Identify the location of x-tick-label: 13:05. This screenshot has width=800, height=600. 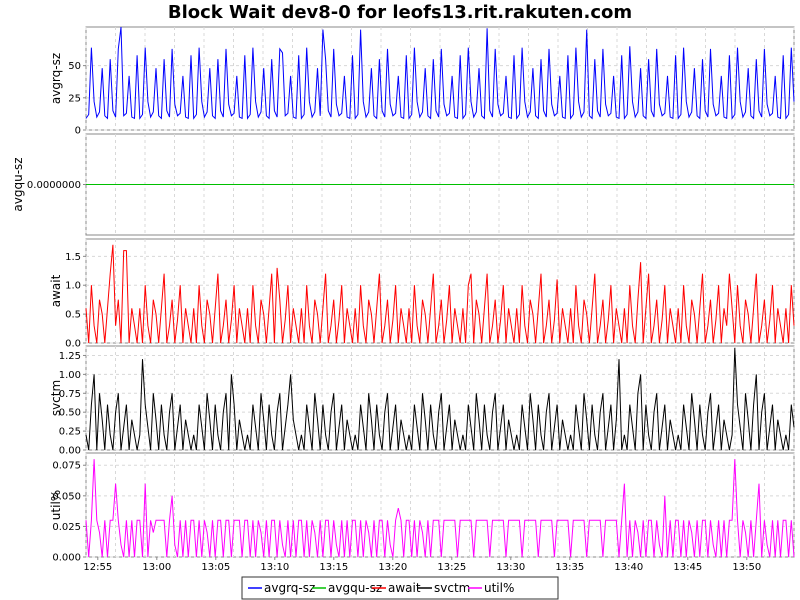
(215, 567).